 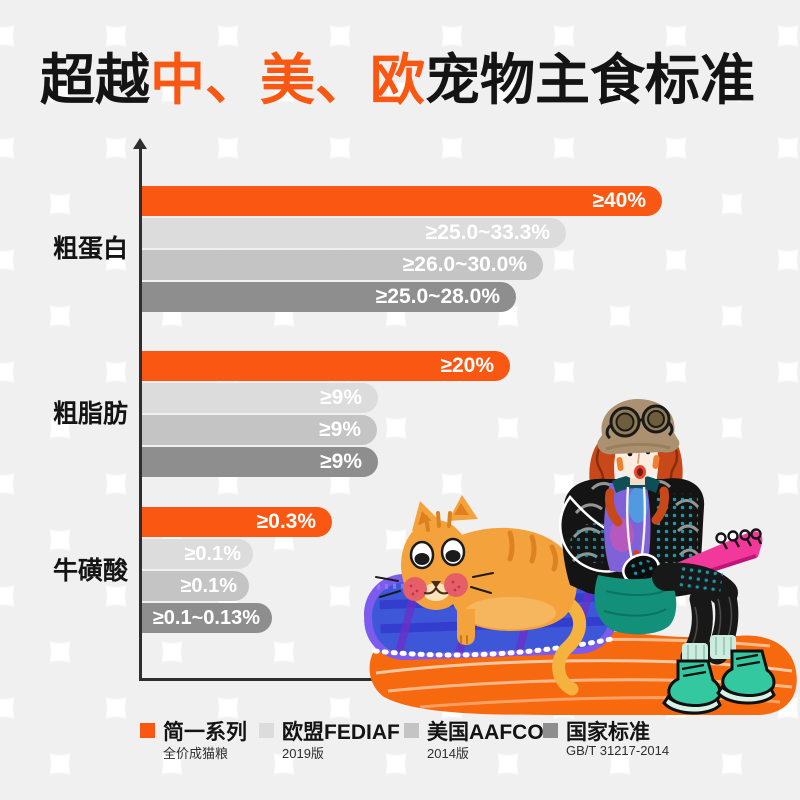 I want to click on bar-value-label: ≥20%, so click(x=467, y=365).